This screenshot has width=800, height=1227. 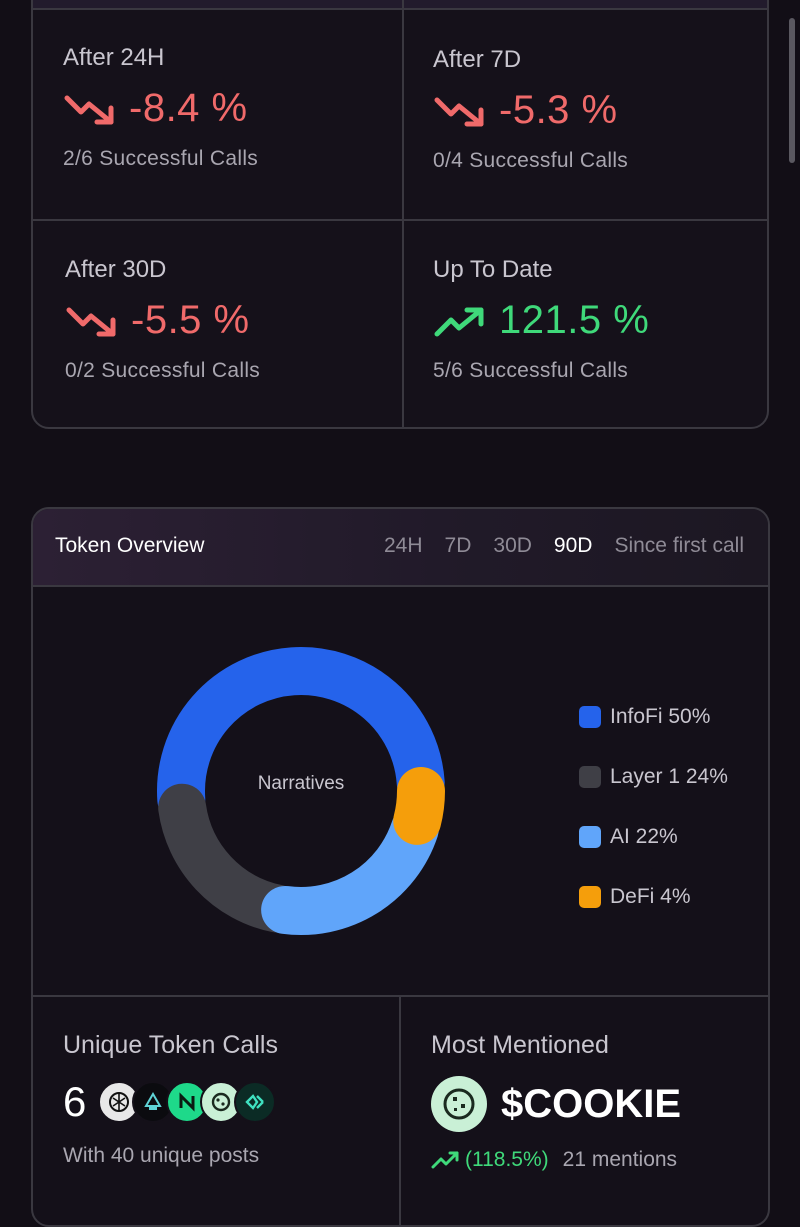 I want to click on most-mentioned-label: Most Mentioned, so click(x=520, y=1045).